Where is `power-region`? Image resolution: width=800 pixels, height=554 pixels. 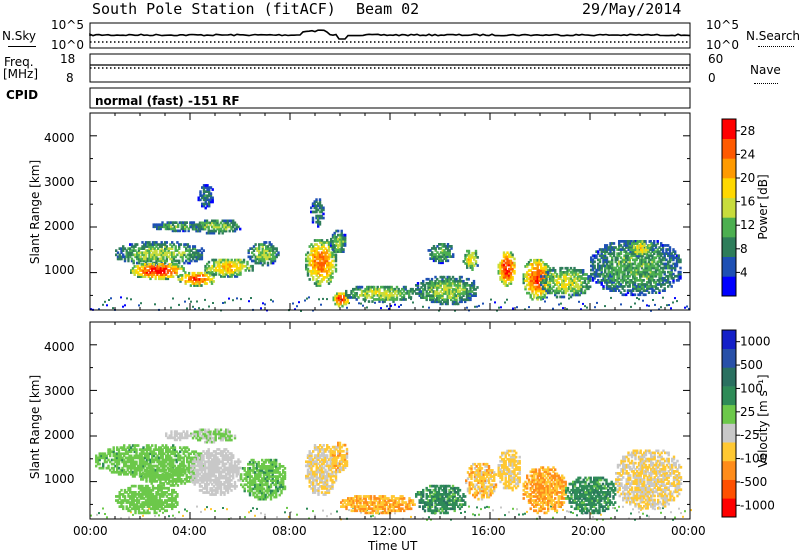 power-region is located at coordinates (196, 279).